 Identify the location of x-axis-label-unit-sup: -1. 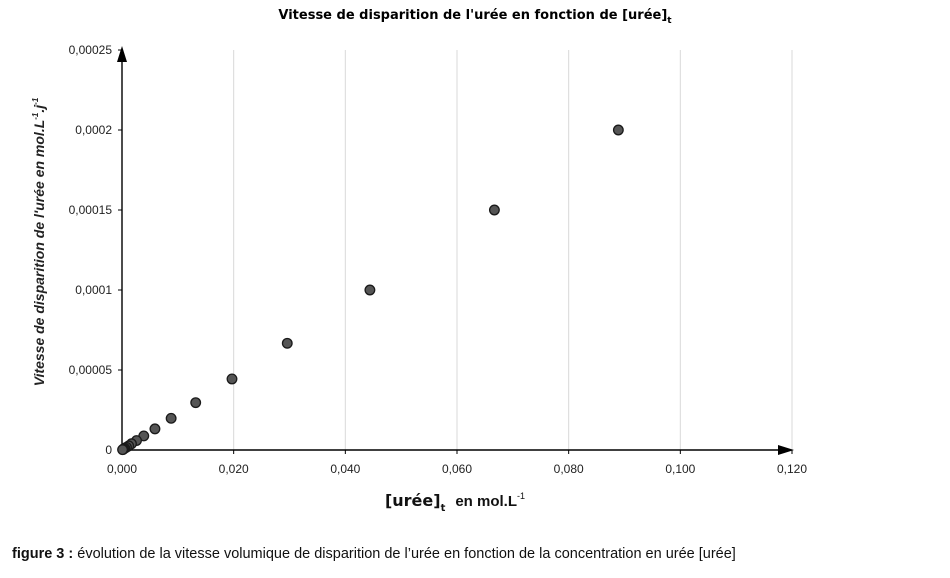
(521, 496).